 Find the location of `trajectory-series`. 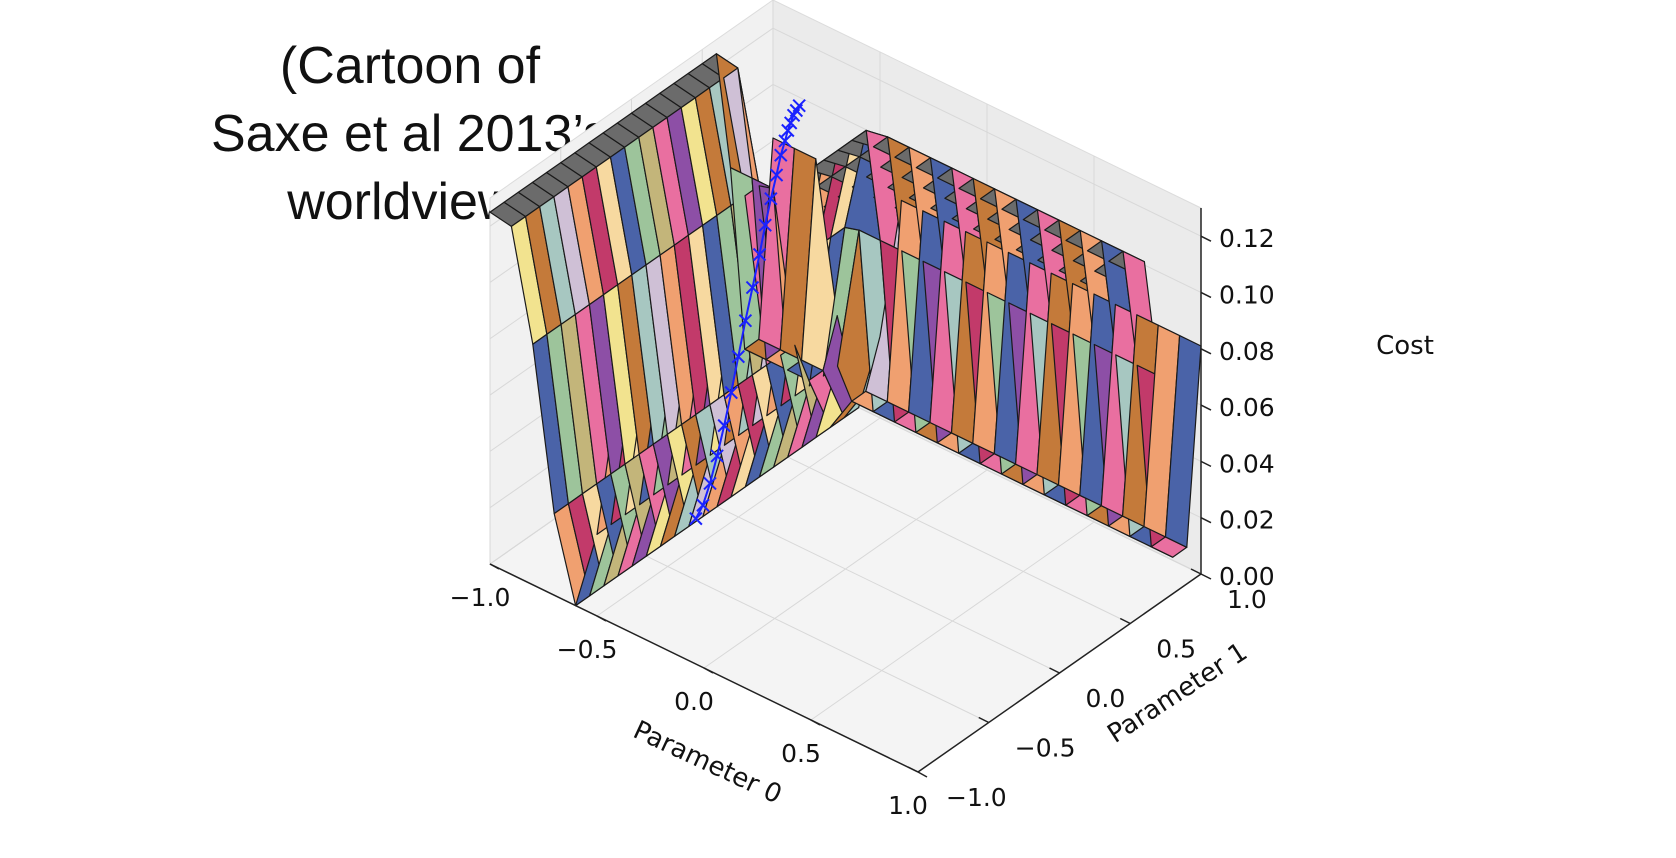

trajectory-series is located at coordinates (747, 312).